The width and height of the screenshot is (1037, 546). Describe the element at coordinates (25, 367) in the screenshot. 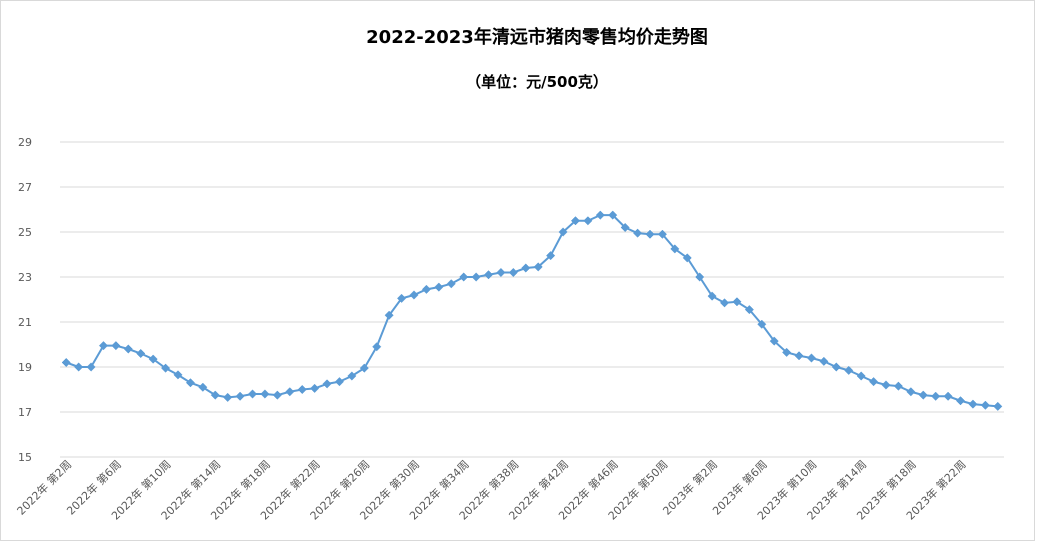

I see `y-tick-label: 19` at that location.